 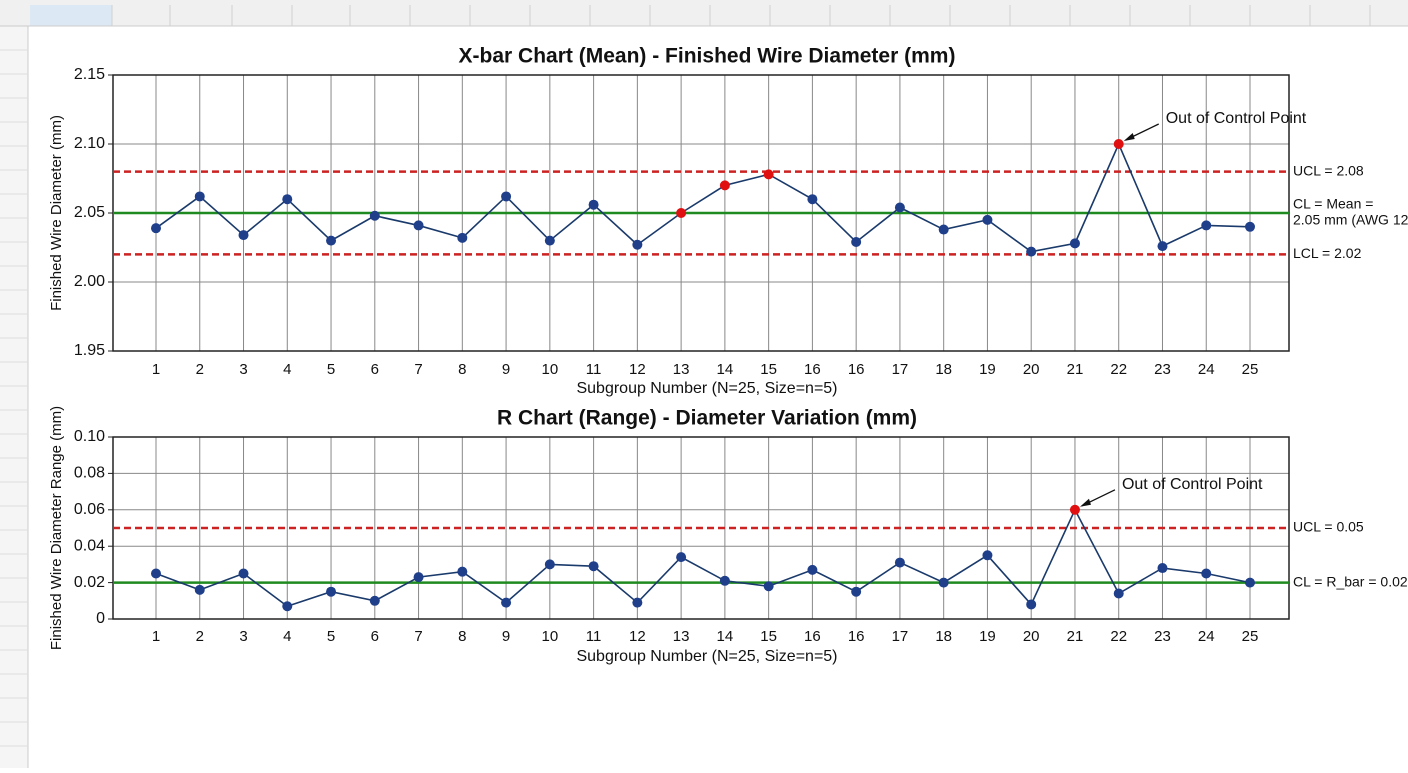 I want to click on y-tick-label: 0.02, so click(x=89, y=582).